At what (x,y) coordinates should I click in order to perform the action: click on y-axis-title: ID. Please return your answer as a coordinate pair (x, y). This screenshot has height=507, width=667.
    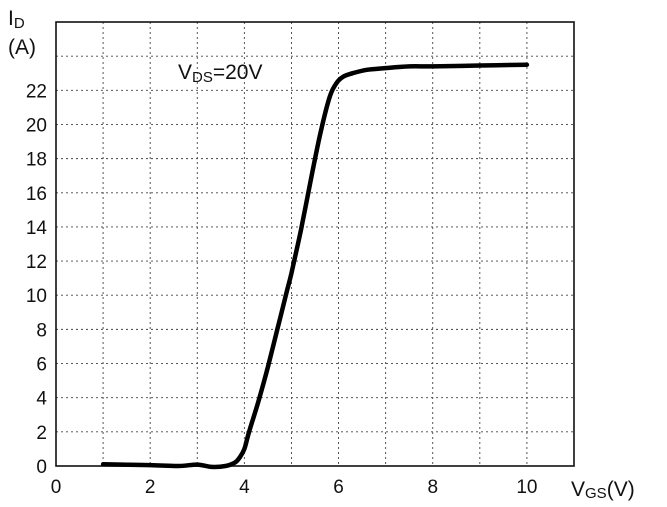
    Looking at the image, I should click on (16, 19).